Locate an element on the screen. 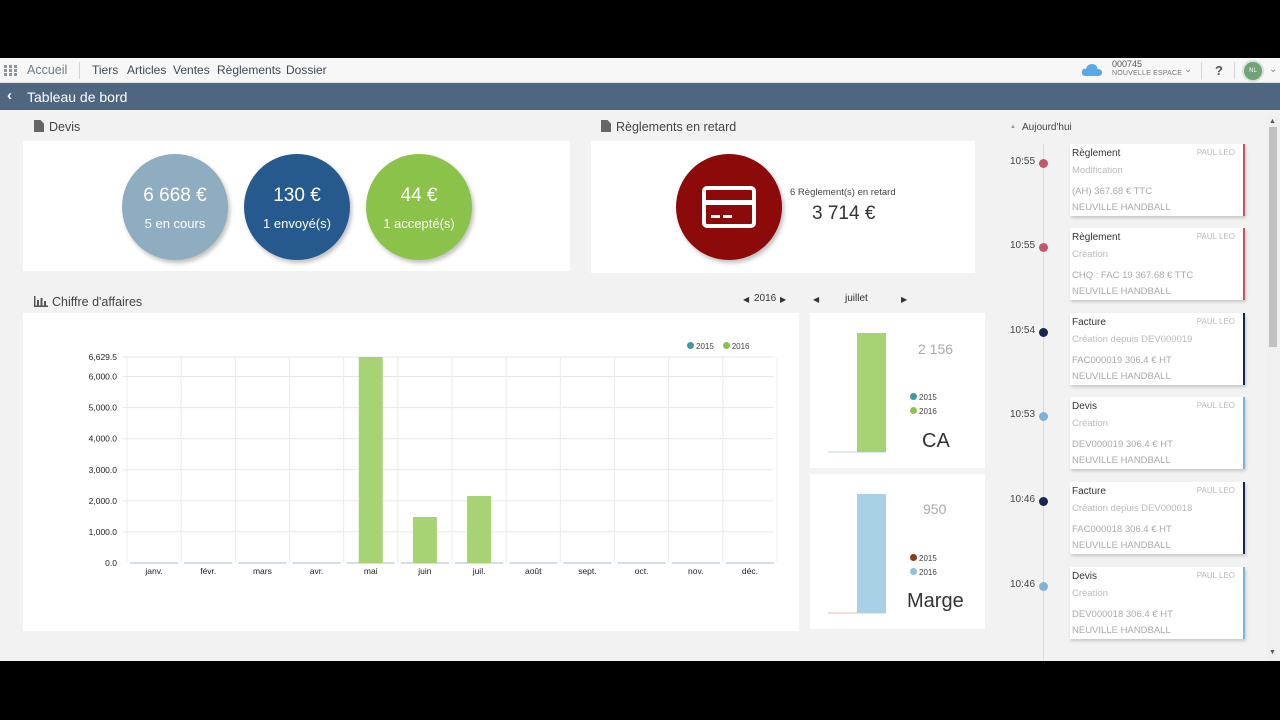 This screenshot has height=720, width=1280. account-number: 000745 is located at coordinates (1127, 64).